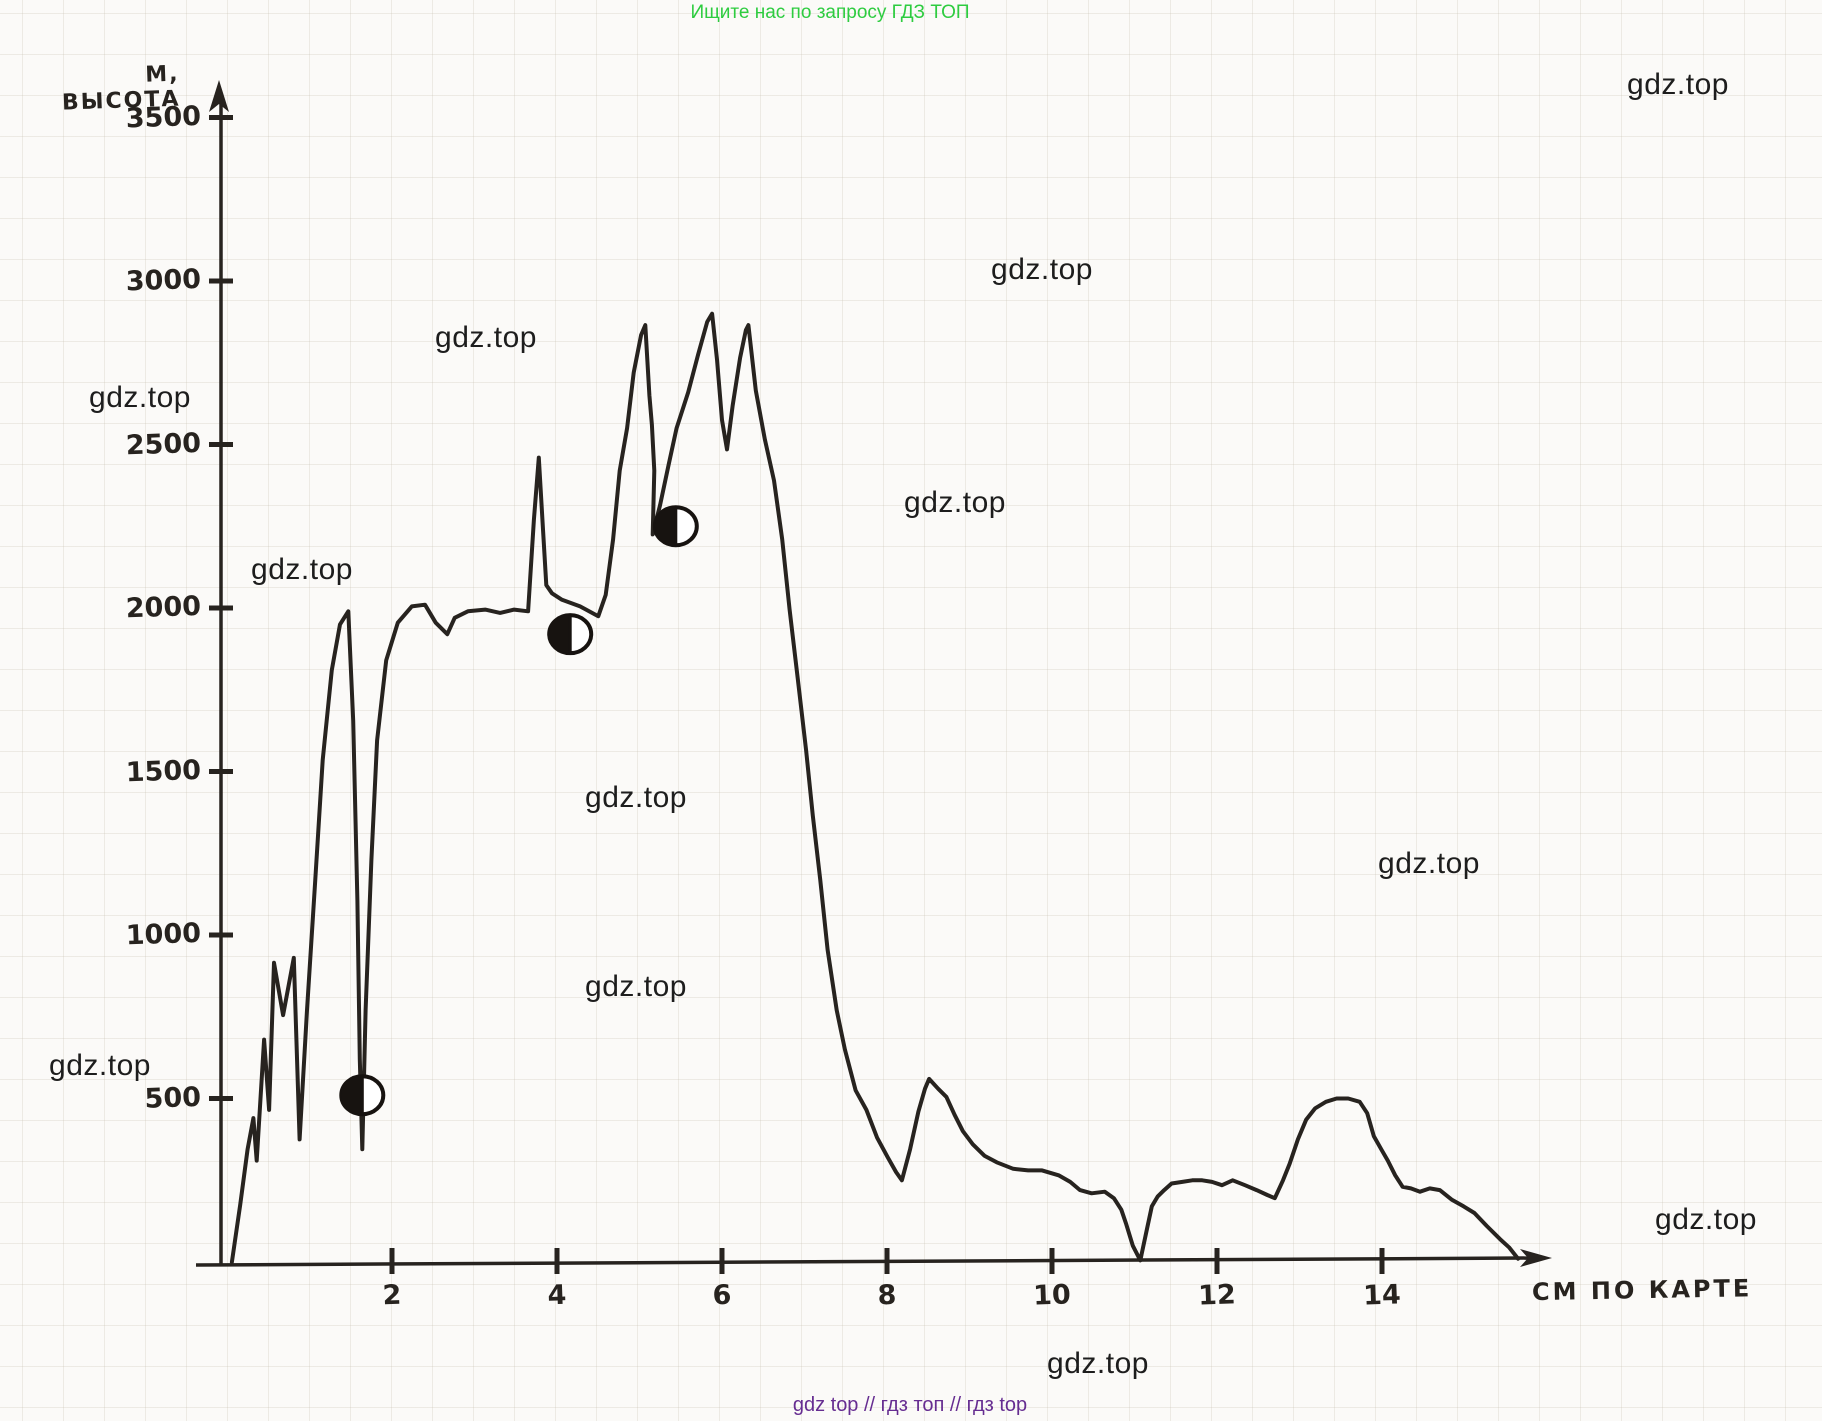  What do you see at coordinates (173, 1098) in the screenshot?
I see `y-tick-label: 500` at bounding box center [173, 1098].